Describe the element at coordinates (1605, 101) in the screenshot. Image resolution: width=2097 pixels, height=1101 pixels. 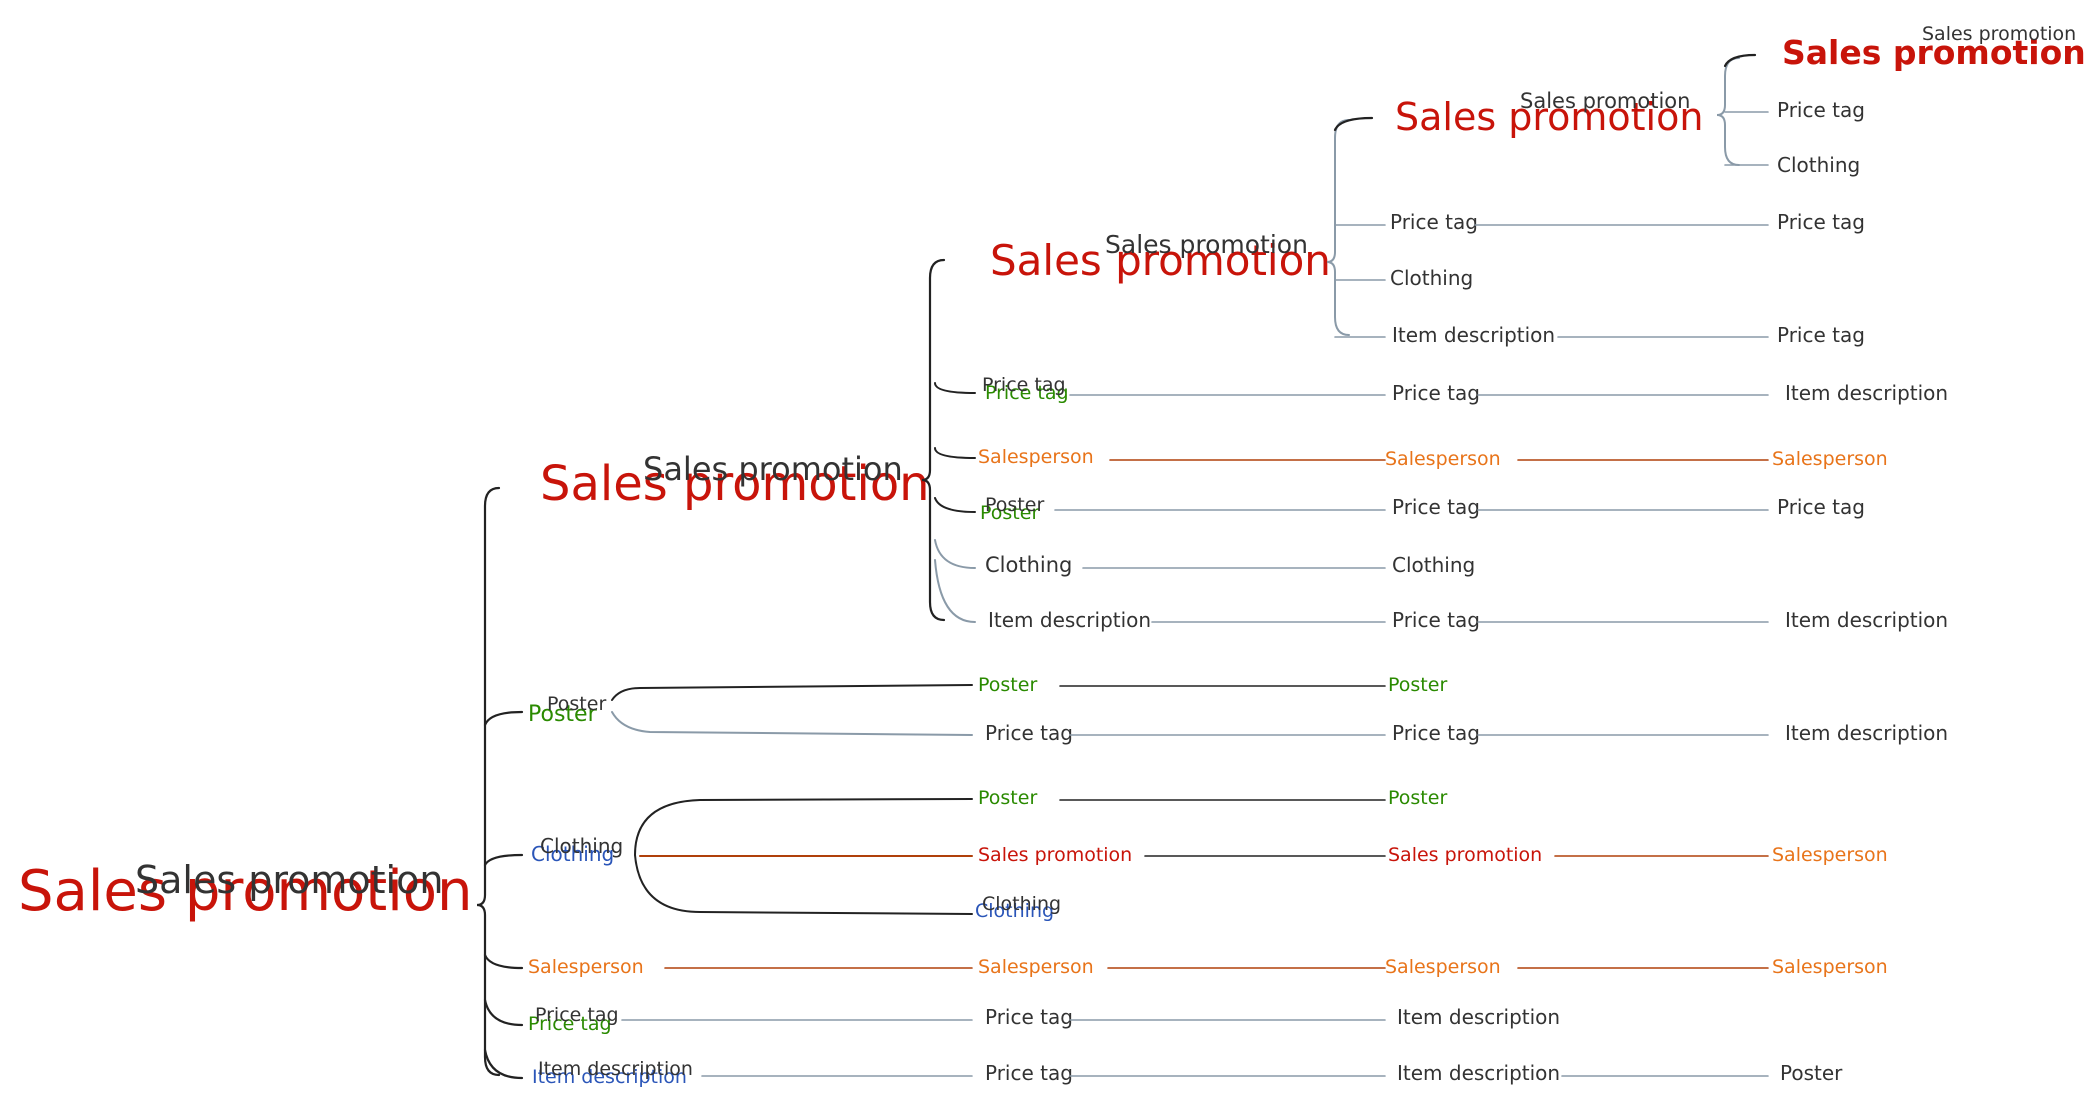
I see `sales-promotion-node-l3-shadow: Sales promotion` at that location.